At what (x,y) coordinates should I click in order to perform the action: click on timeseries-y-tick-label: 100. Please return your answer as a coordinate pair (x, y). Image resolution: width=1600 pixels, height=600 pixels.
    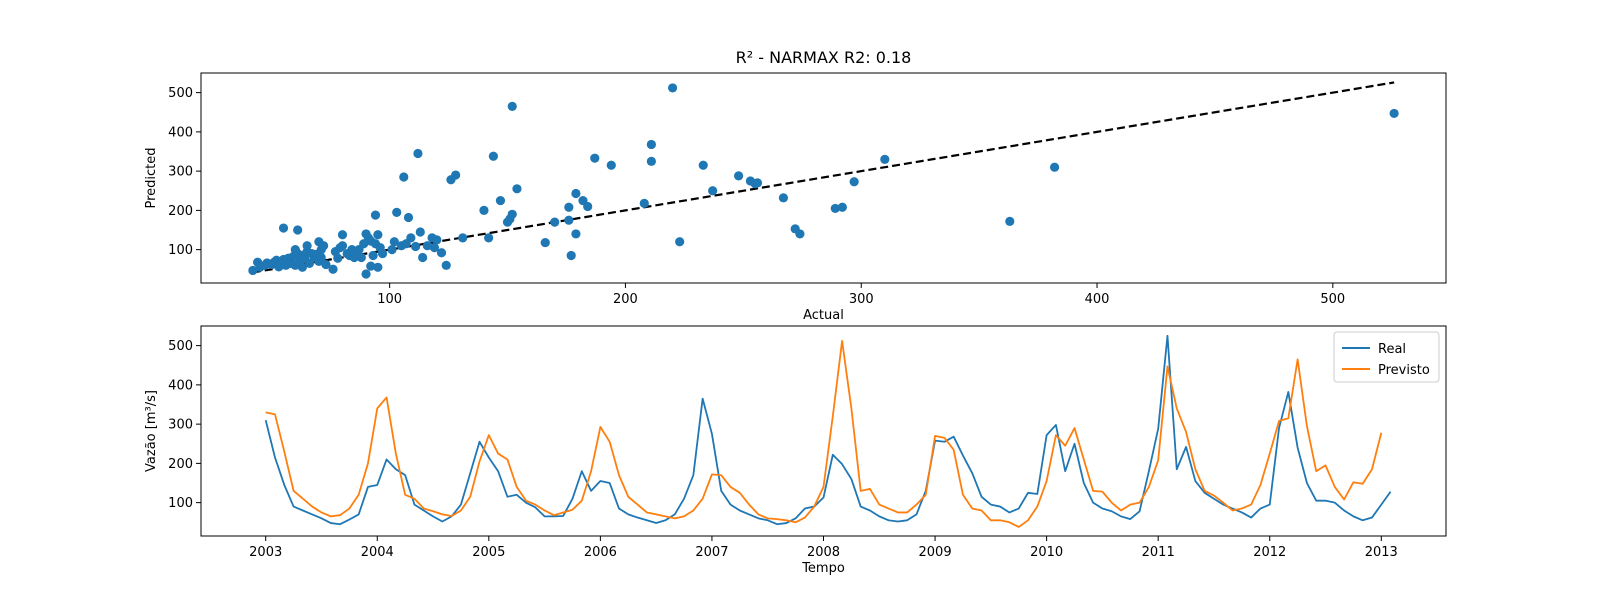
    Looking at the image, I should click on (180, 503).